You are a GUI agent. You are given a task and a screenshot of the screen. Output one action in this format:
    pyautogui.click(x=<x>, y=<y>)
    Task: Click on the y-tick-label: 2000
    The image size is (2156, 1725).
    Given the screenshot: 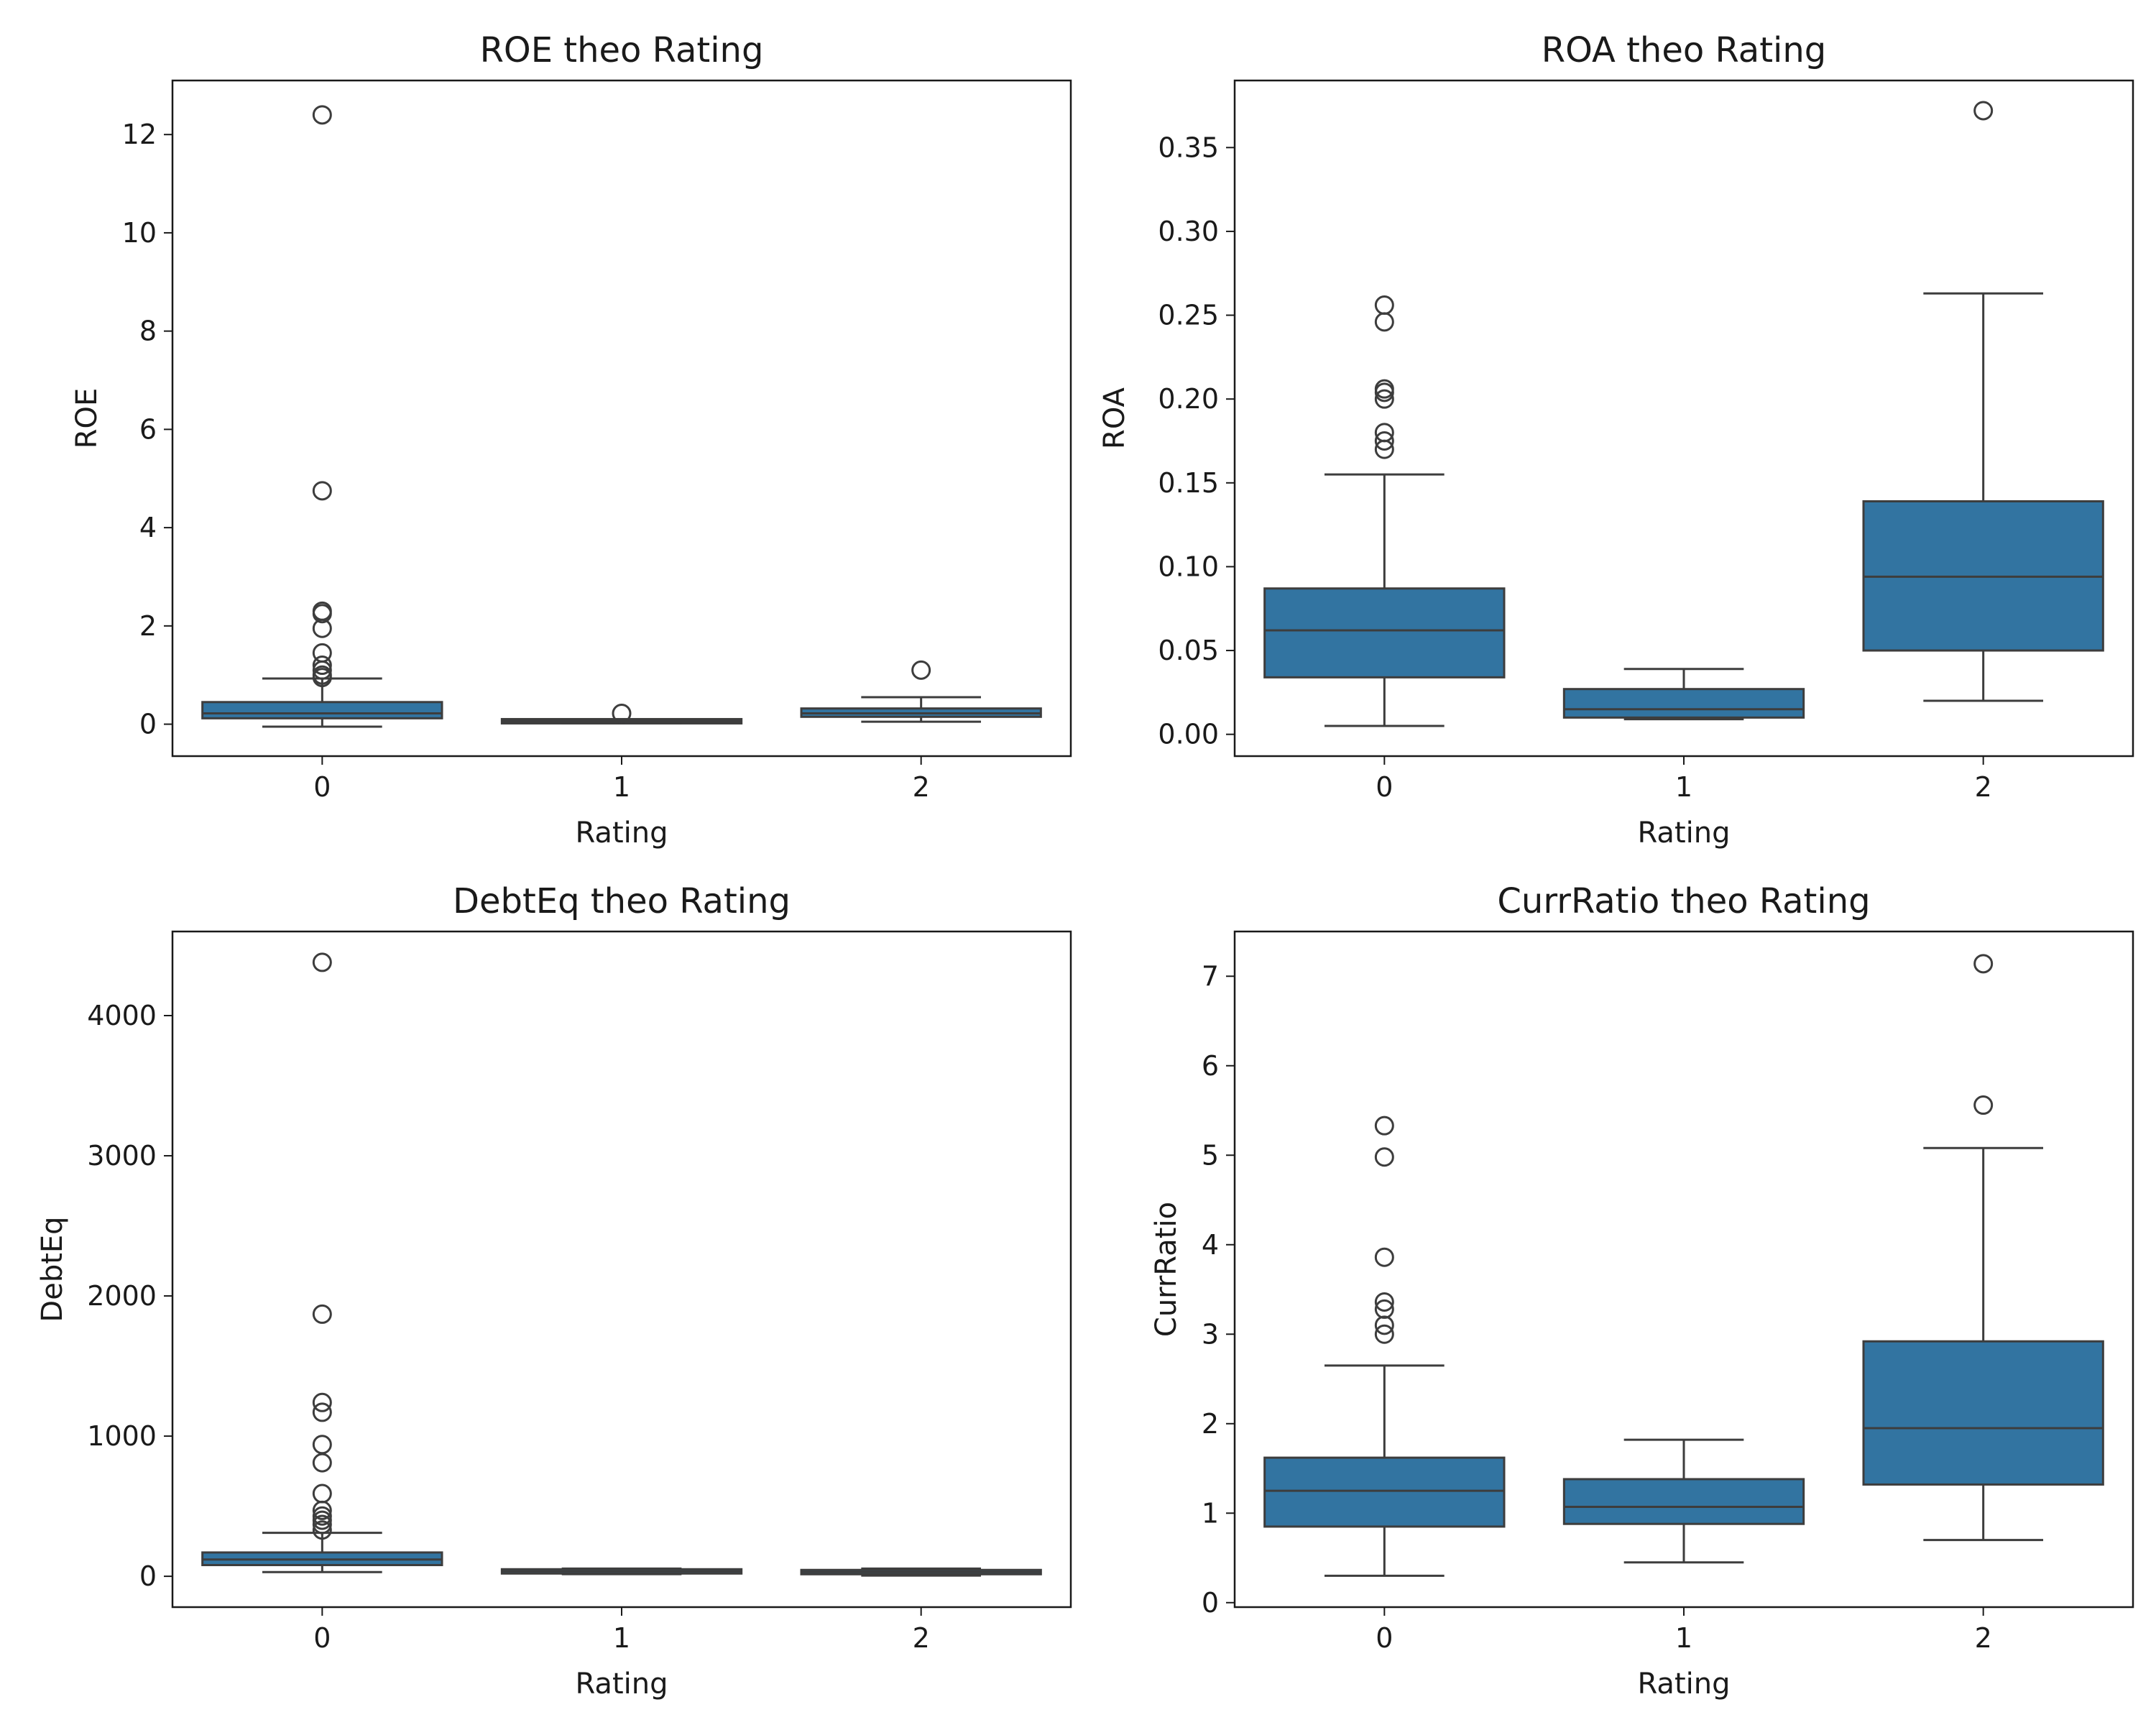 What is the action you would take?
    pyautogui.click(x=122, y=1296)
    